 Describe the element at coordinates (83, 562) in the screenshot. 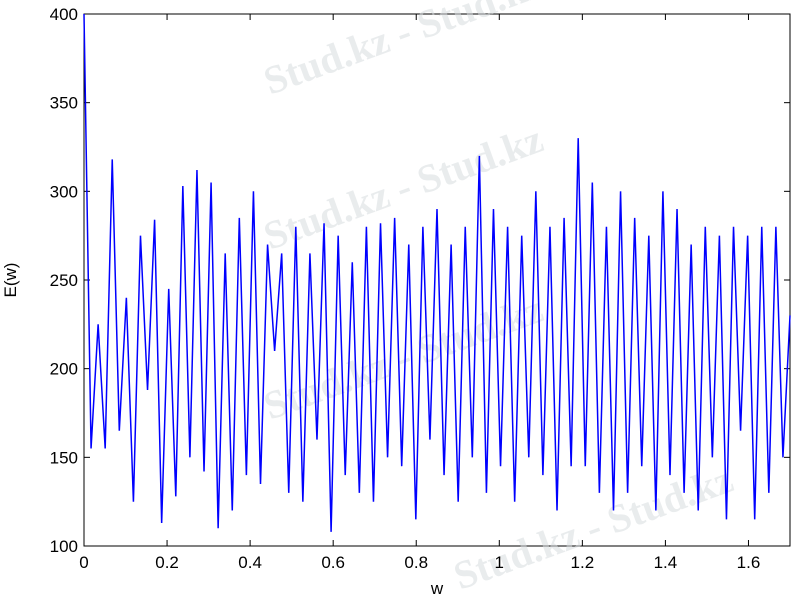

I see `x-tick-label: 0` at that location.